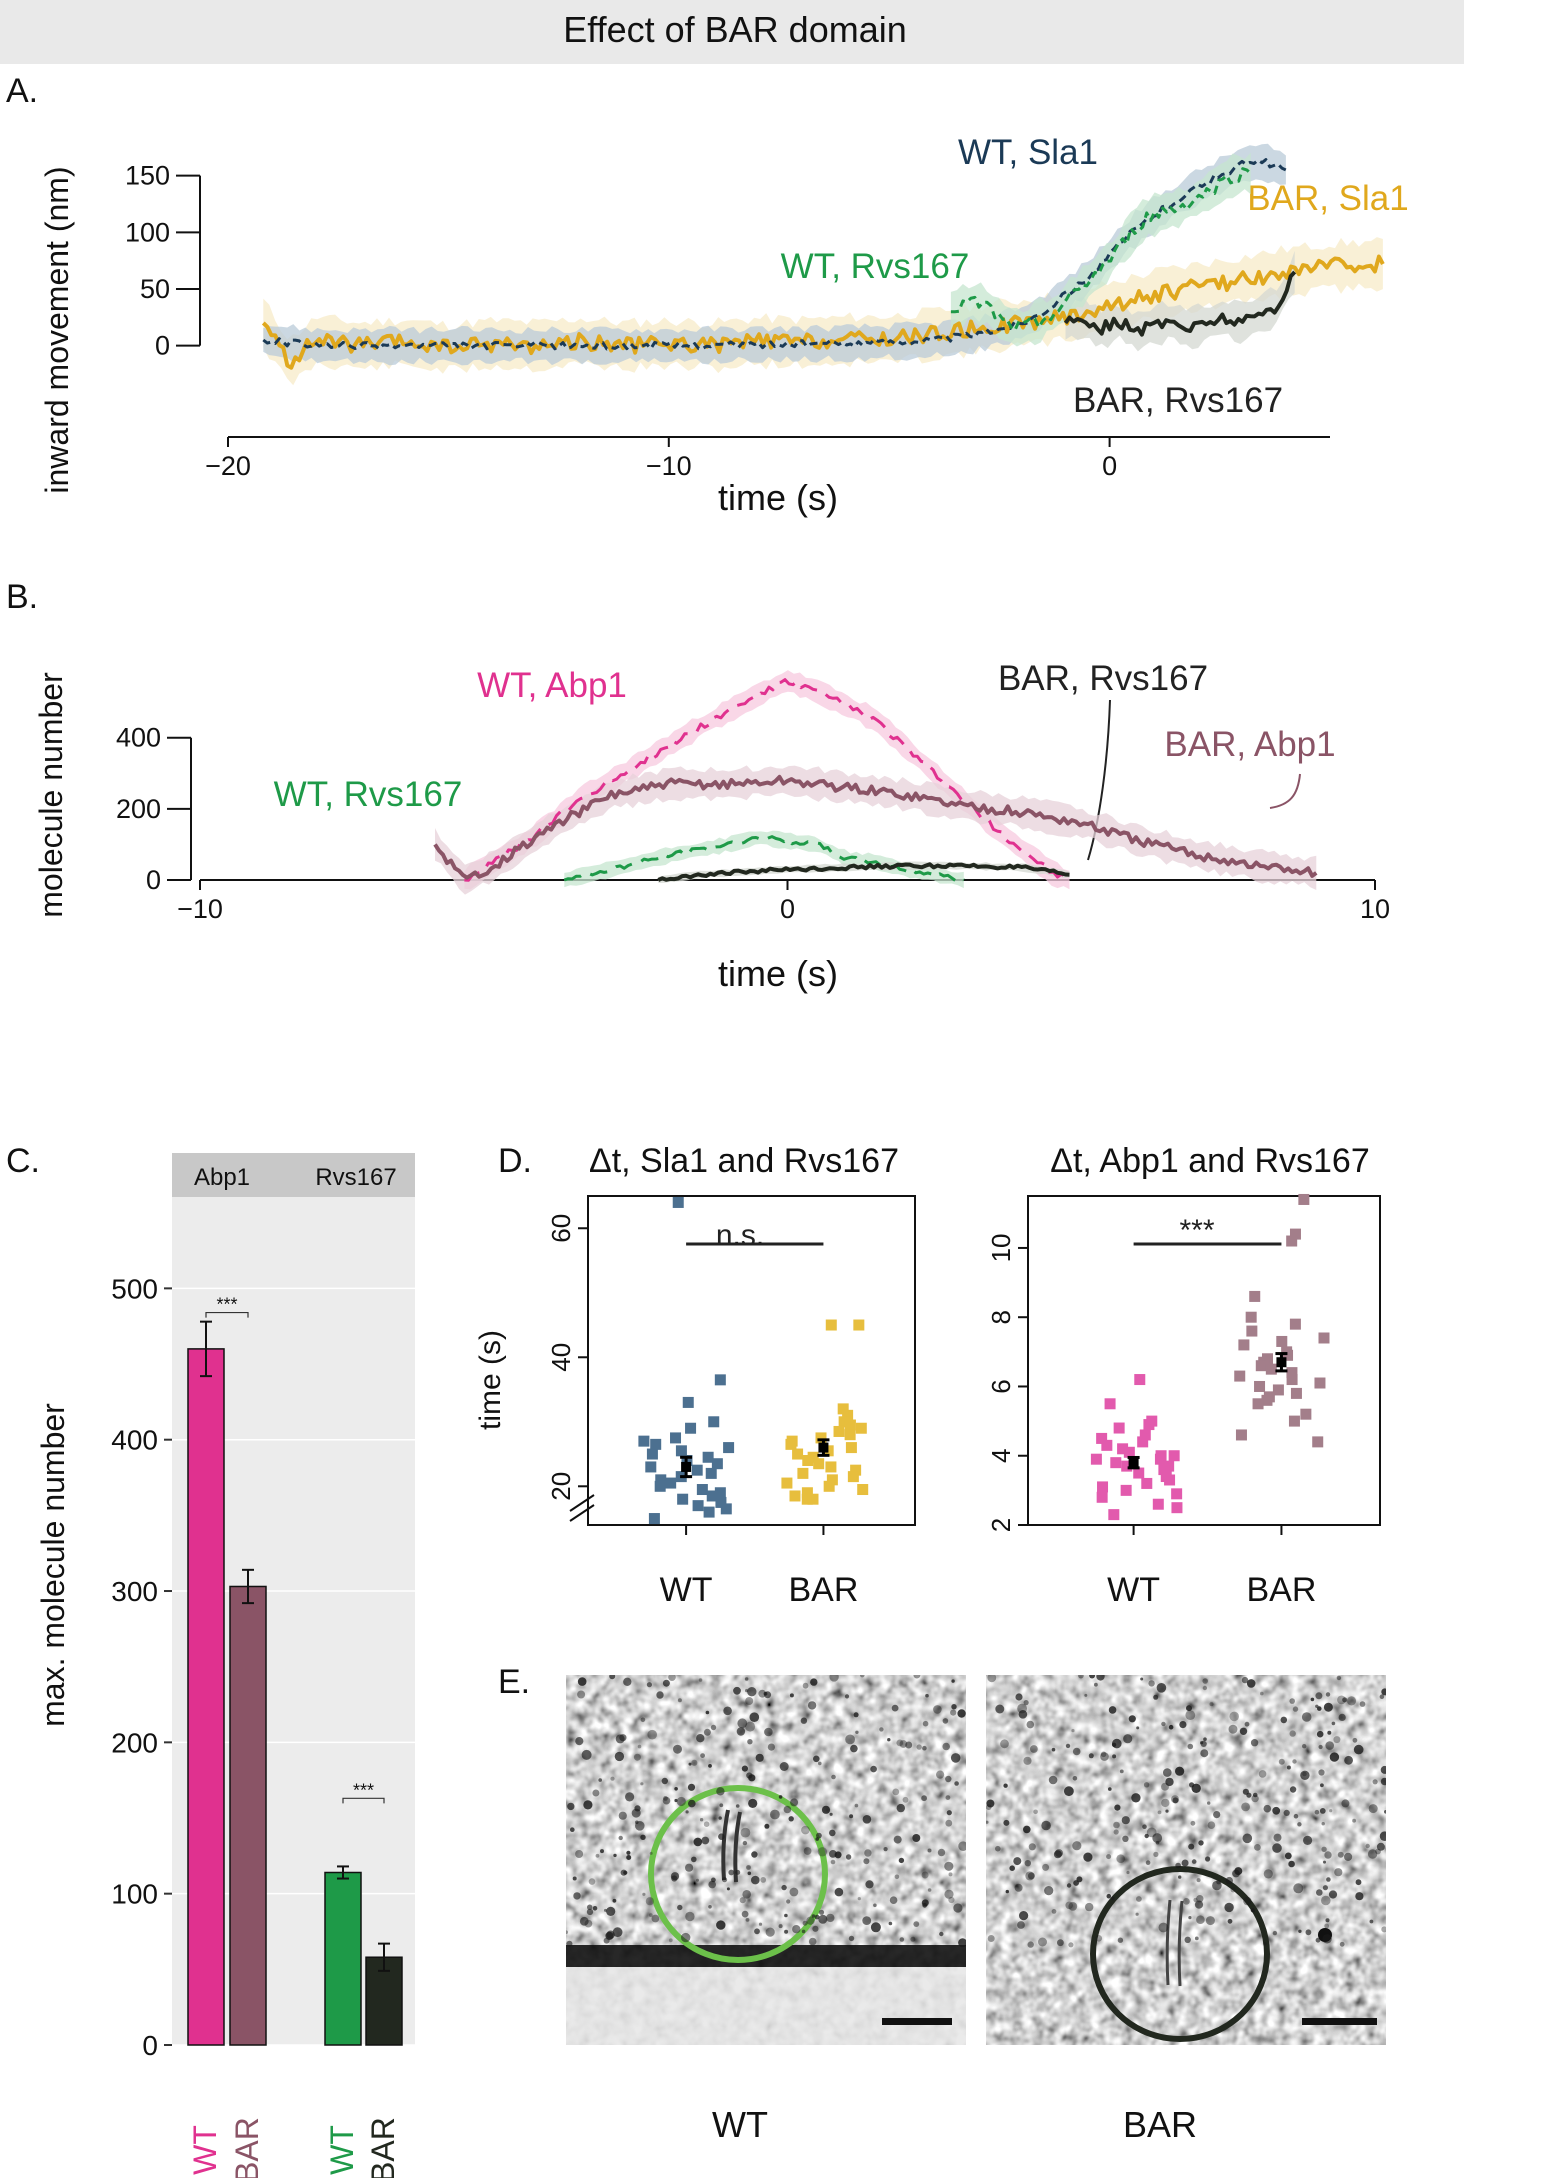 This screenshot has width=1557, height=2178. What do you see at coordinates (1133, 1590) in the screenshot?
I see `x-tick-label: WT` at bounding box center [1133, 1590].